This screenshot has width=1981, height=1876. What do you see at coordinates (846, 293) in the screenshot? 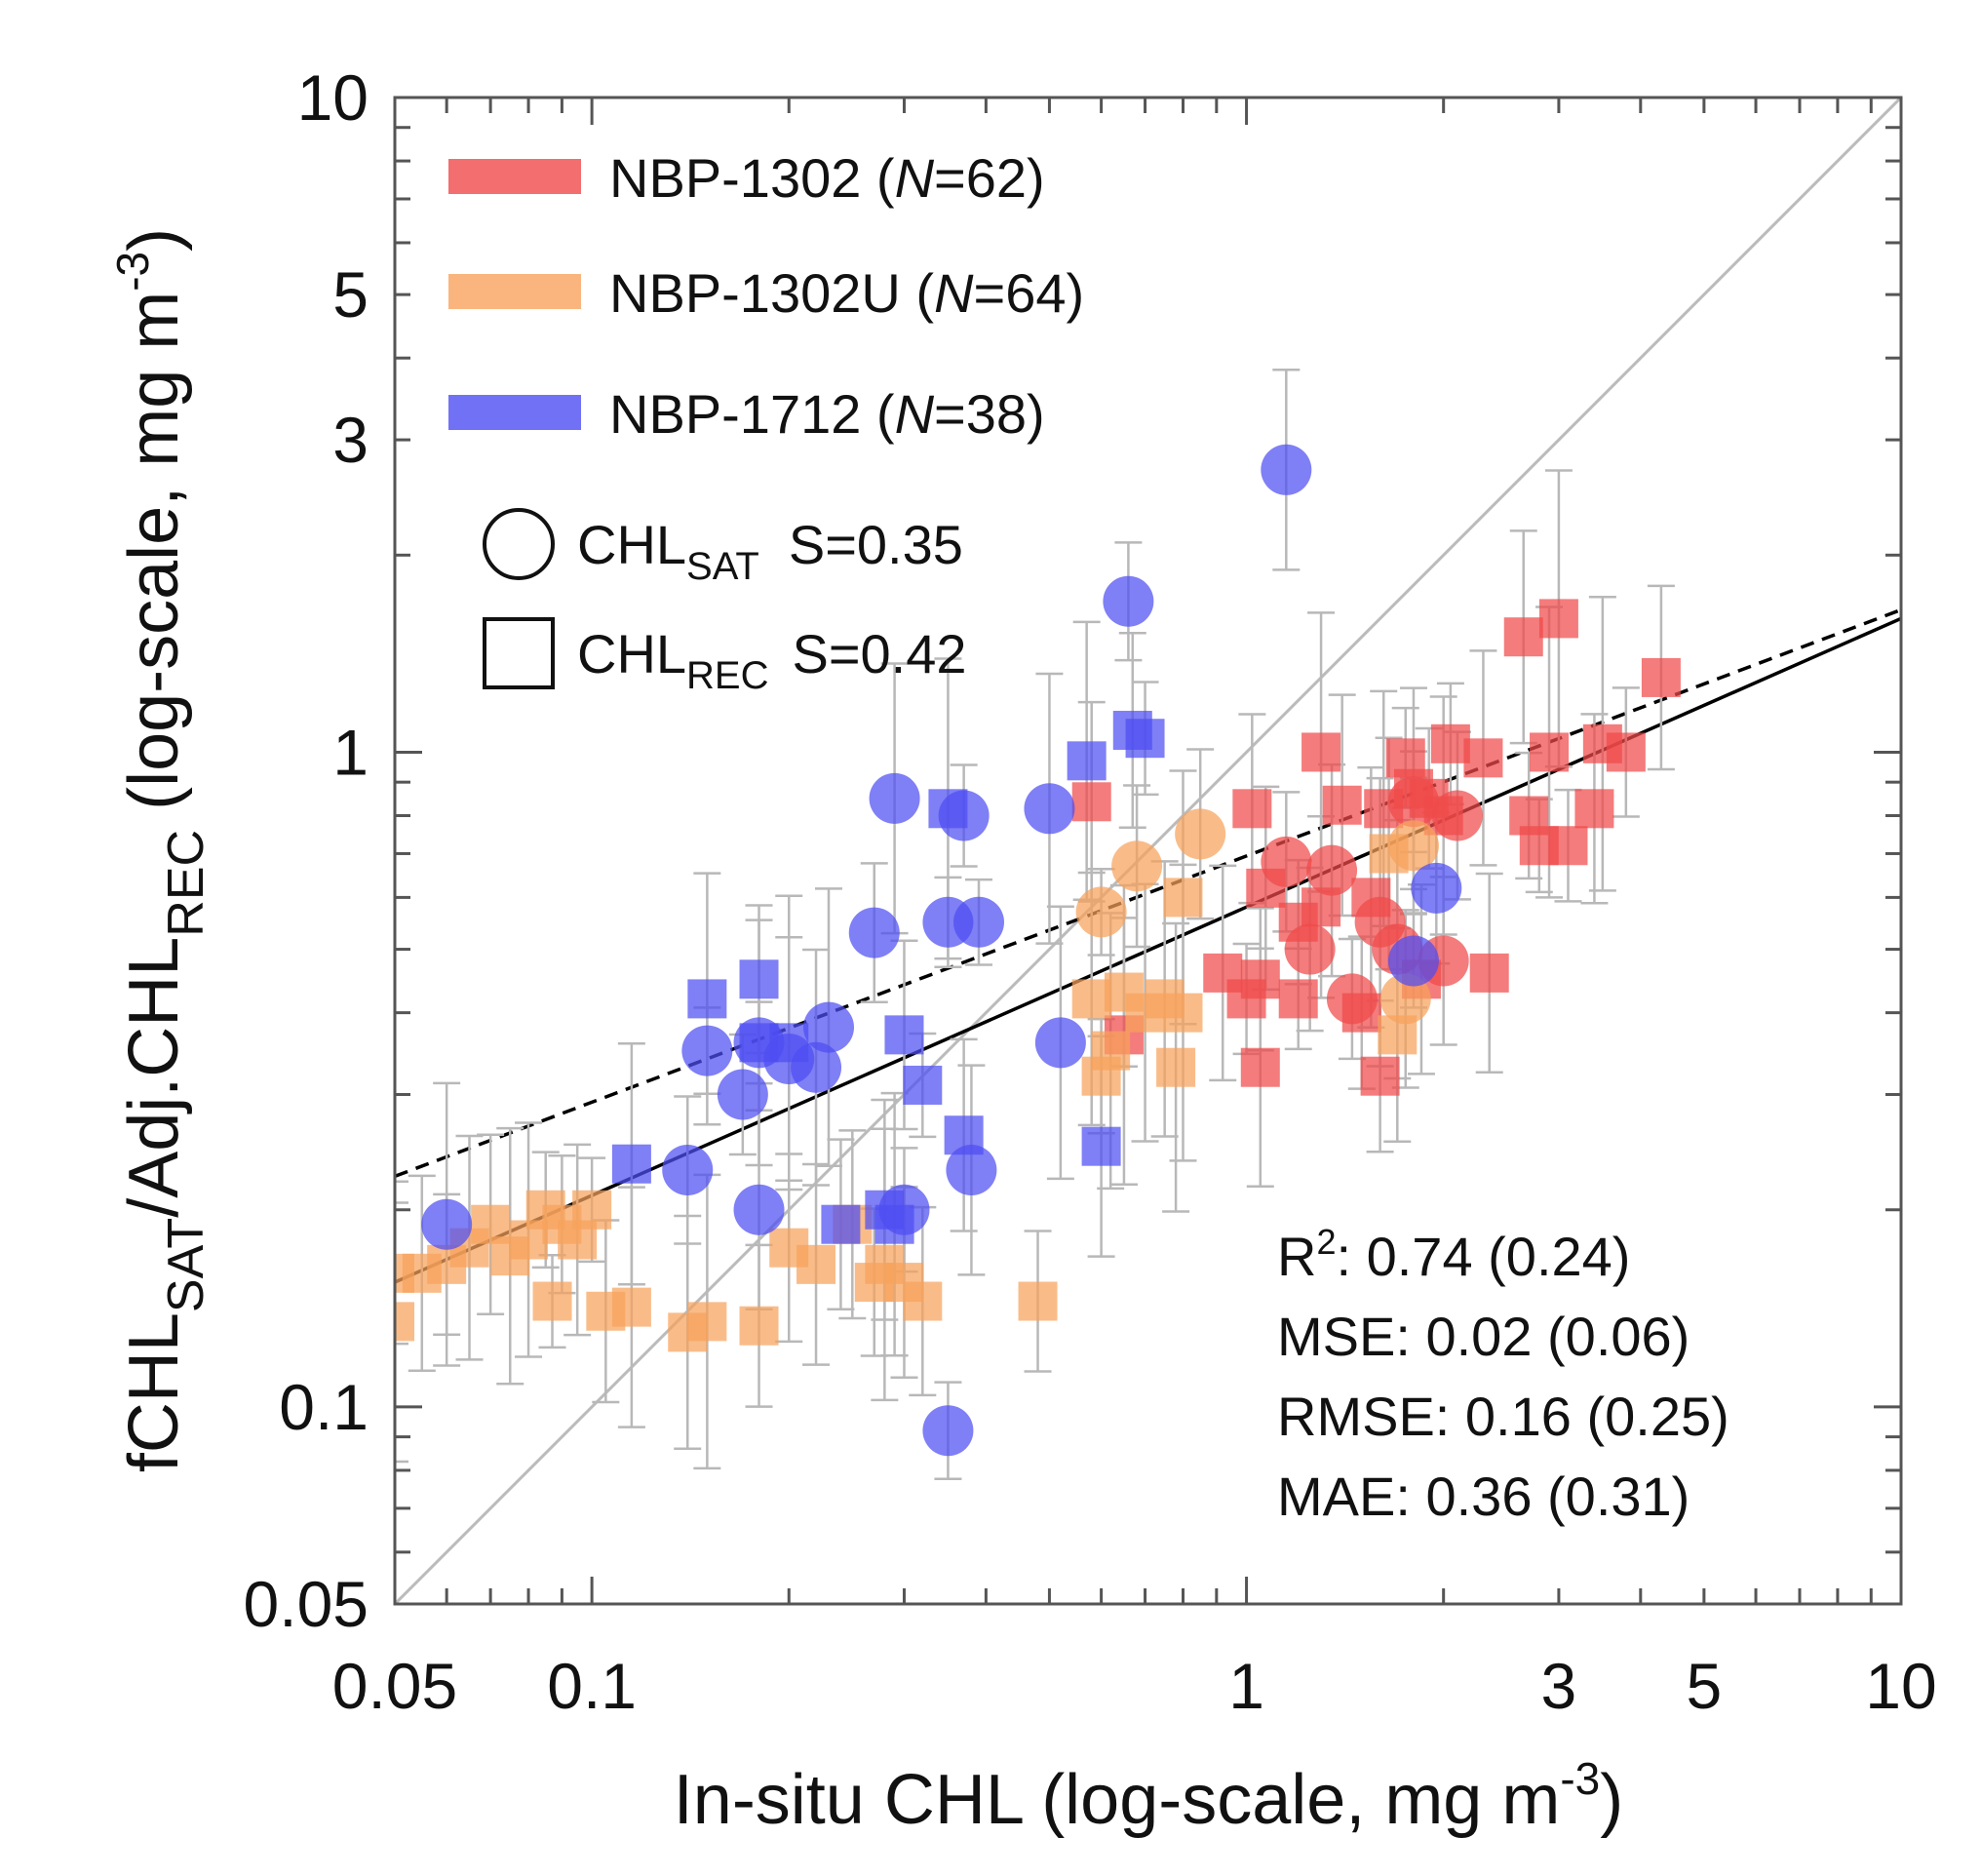
I see `legend-label-nbp-1302u: NBP-1302U (N=64)` at bounding box center [846, 293].